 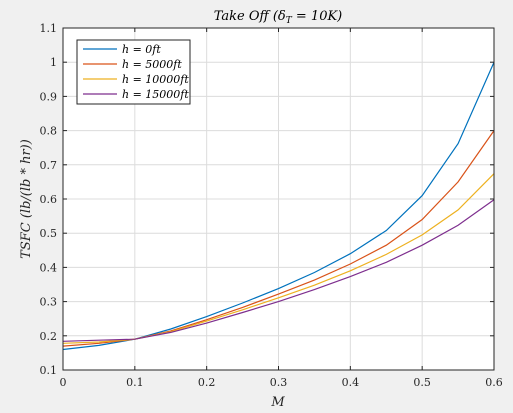 I want to click on chart-title: Take Off (δT = 10K), so click(x=278, y=17).